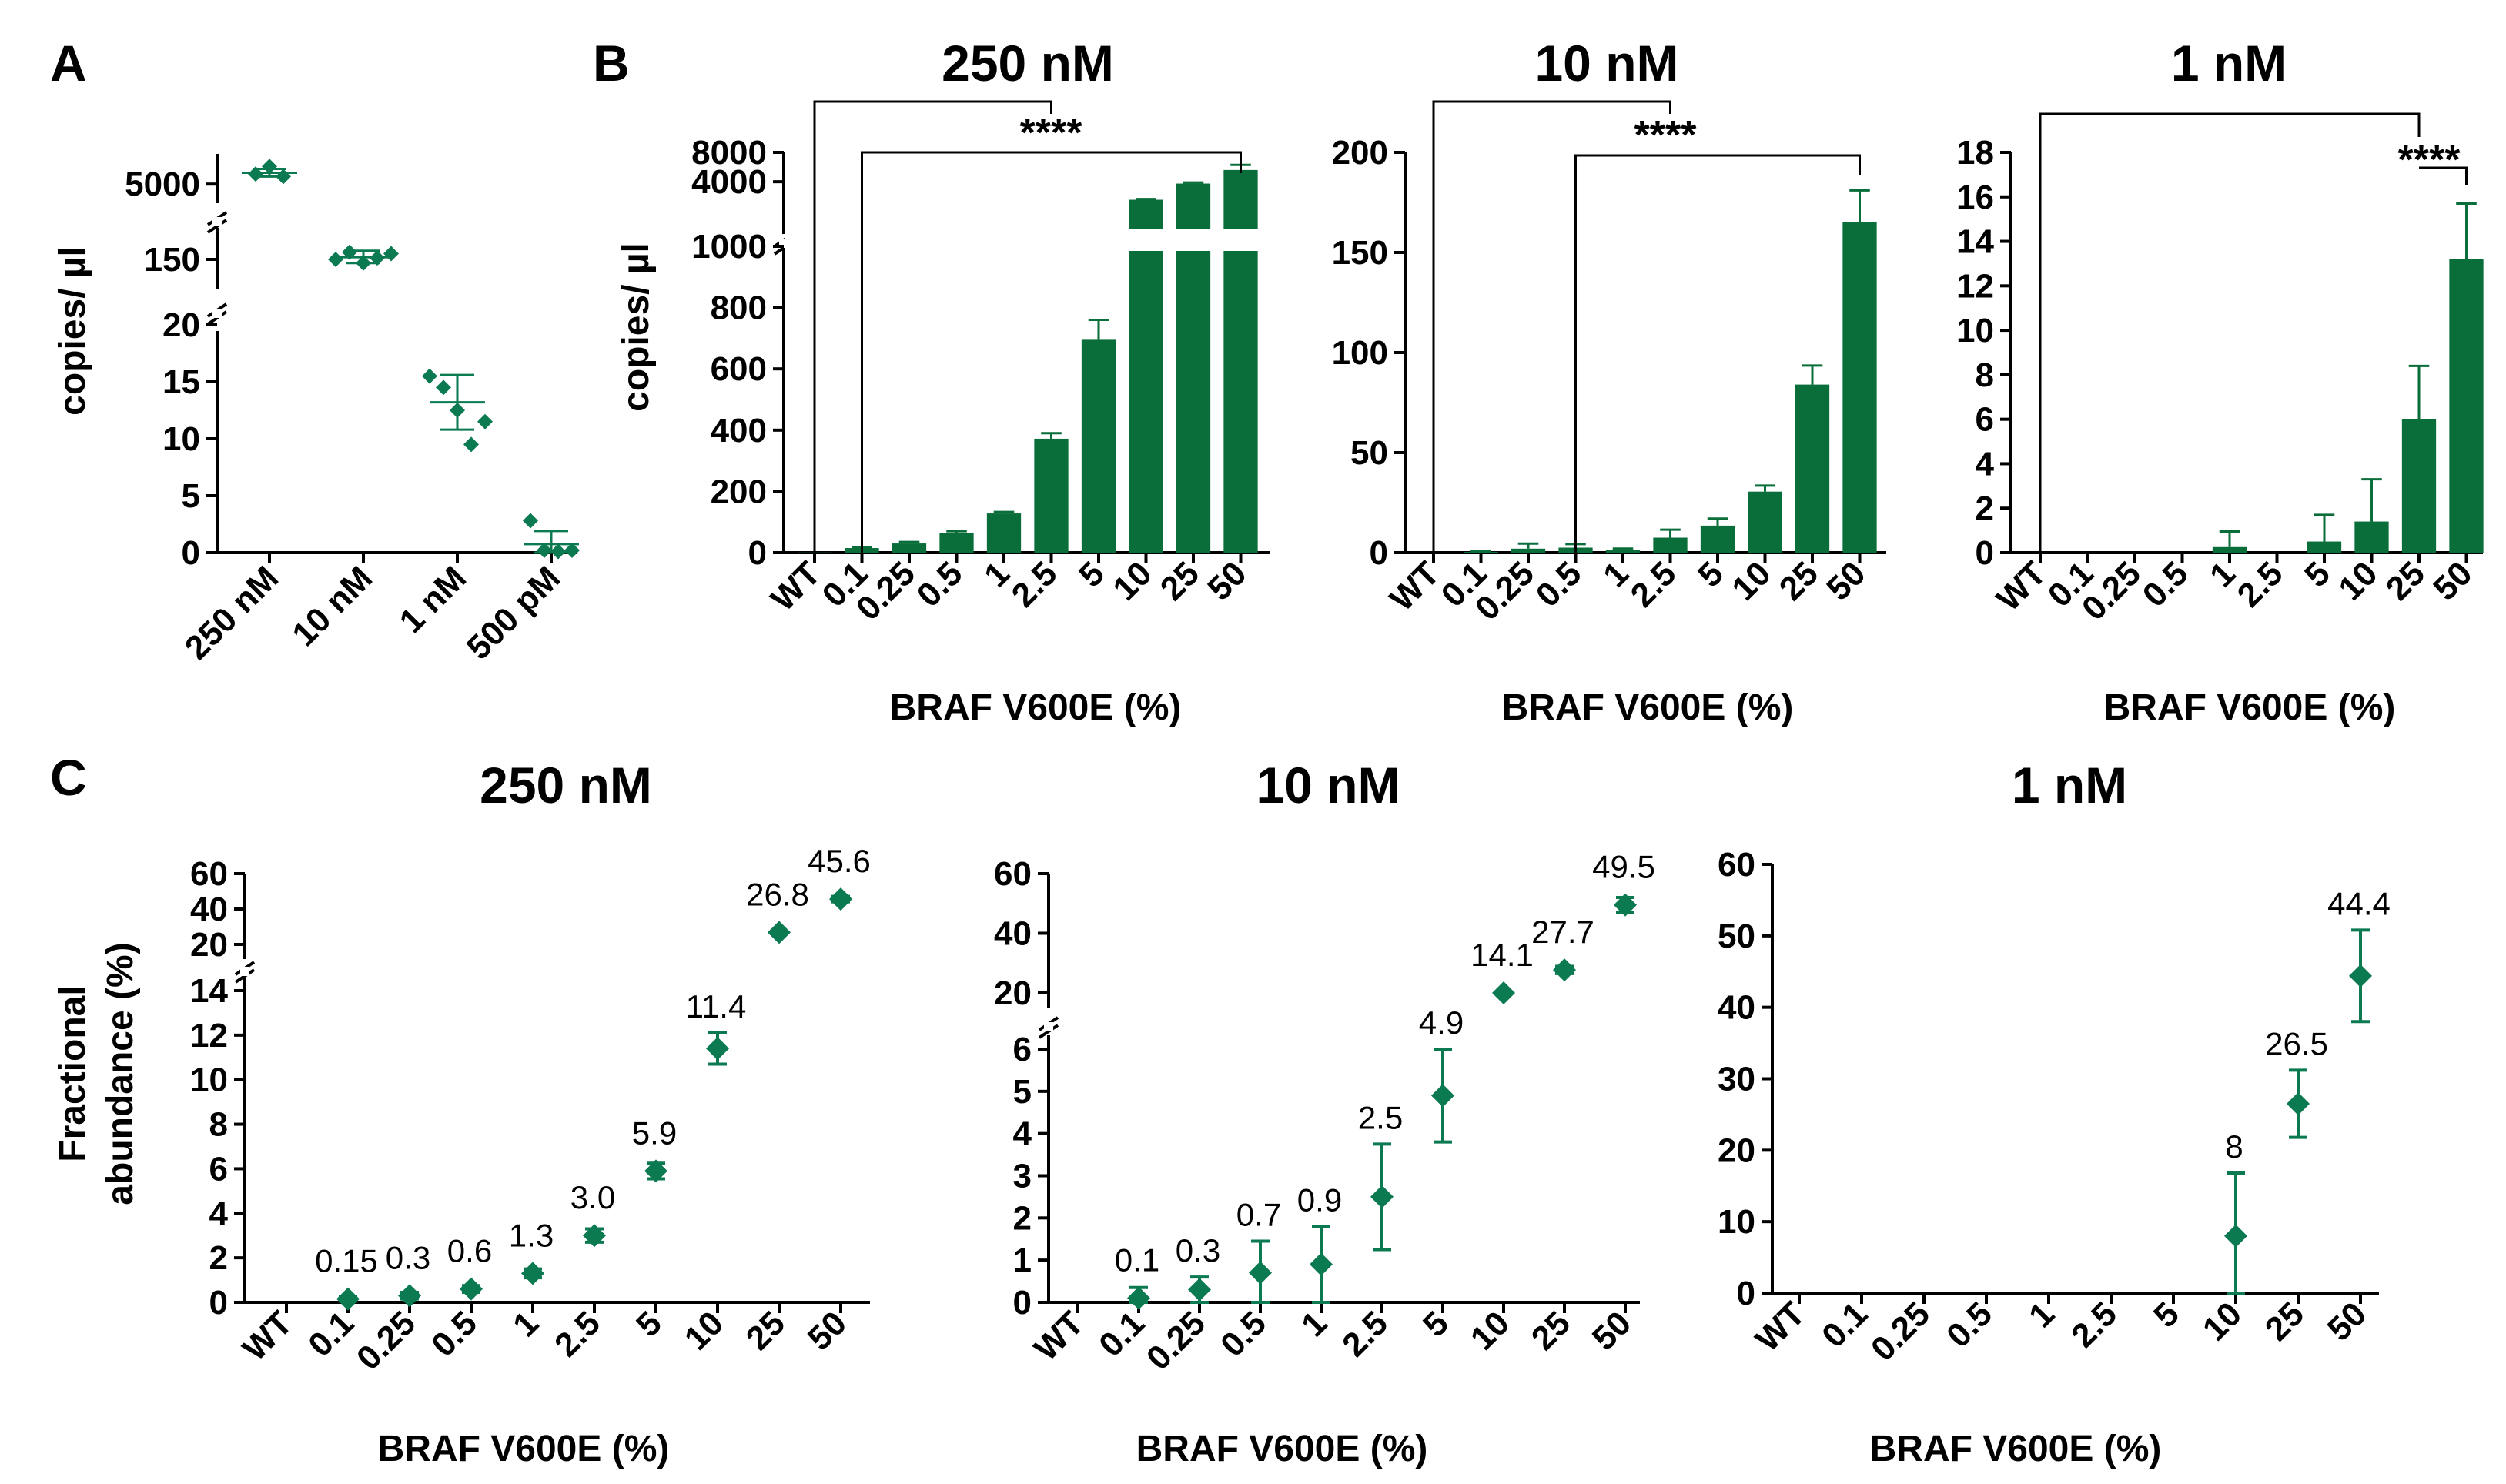  I want to click on panel-c1-xtick-label-6: 5, so click(649, 1324).